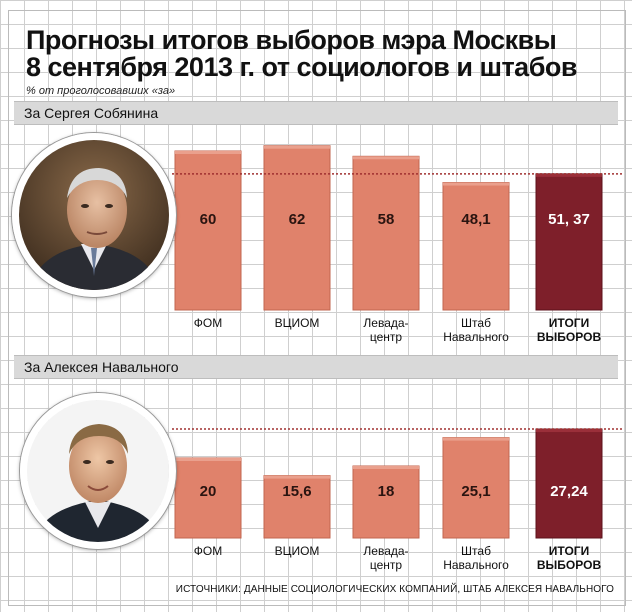 This screenshot has height=612, width=632. Describe the element at coordinates (297, 219) in the screenshot. I see `value-label-sobyanin-1: 62` at that location.